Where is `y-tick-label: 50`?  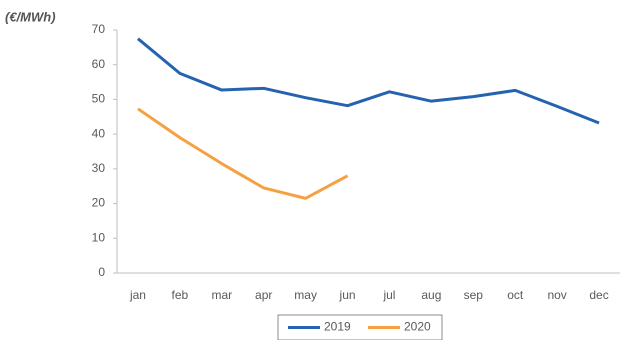
y-tick-label: 50 is located at coordinates (99, 99).